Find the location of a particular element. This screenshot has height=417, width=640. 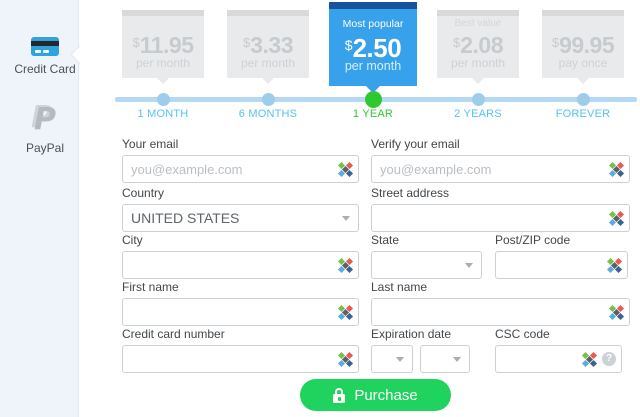

street-field is located at coordinates (500, 218).